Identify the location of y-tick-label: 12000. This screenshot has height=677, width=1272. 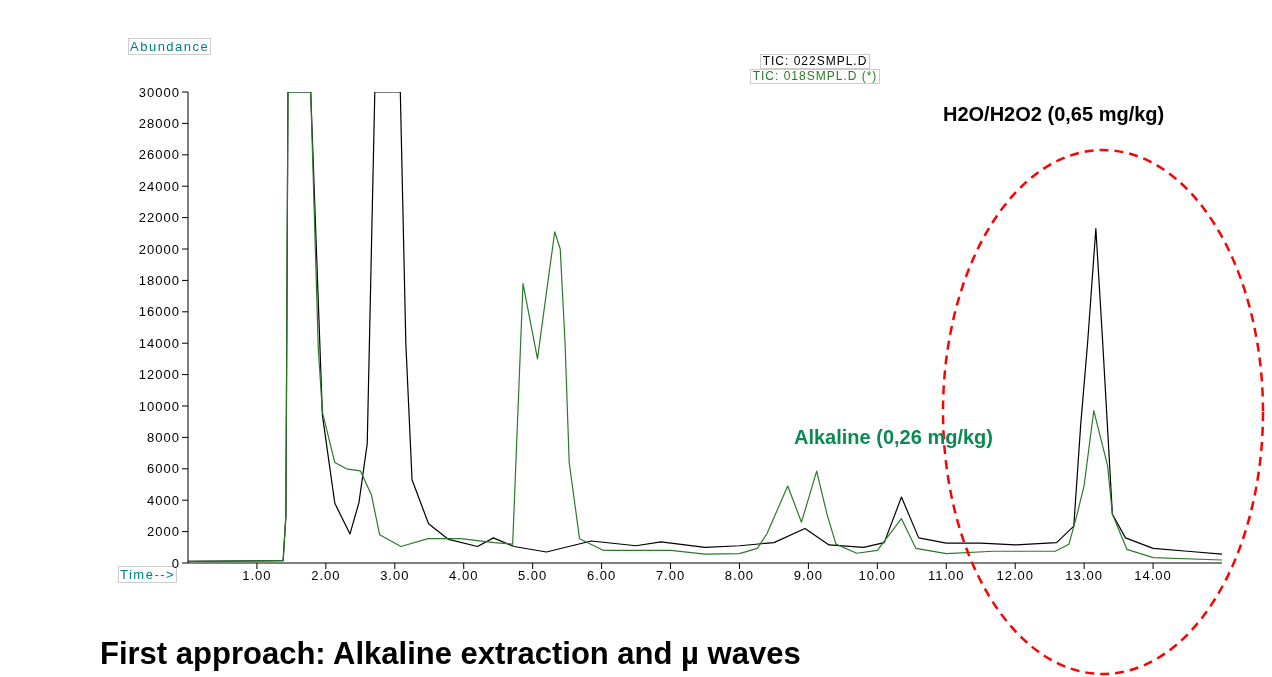
(159, 375).